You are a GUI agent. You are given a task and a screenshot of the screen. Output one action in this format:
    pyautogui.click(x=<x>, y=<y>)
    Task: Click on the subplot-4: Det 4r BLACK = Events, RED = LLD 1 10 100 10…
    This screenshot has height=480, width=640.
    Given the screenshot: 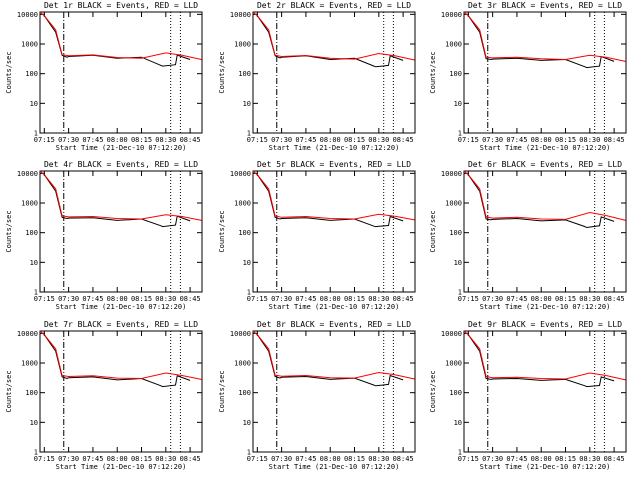 What is the action you would take?
    pyautogui.click(x=104, y=235)
    